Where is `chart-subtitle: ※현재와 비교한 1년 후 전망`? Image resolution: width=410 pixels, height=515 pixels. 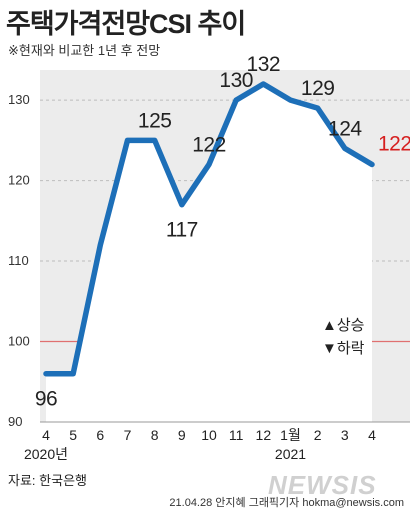 chart-subtitle: ※현재와 비교한 1년 후 전망 is located at coordinates (84, 50).